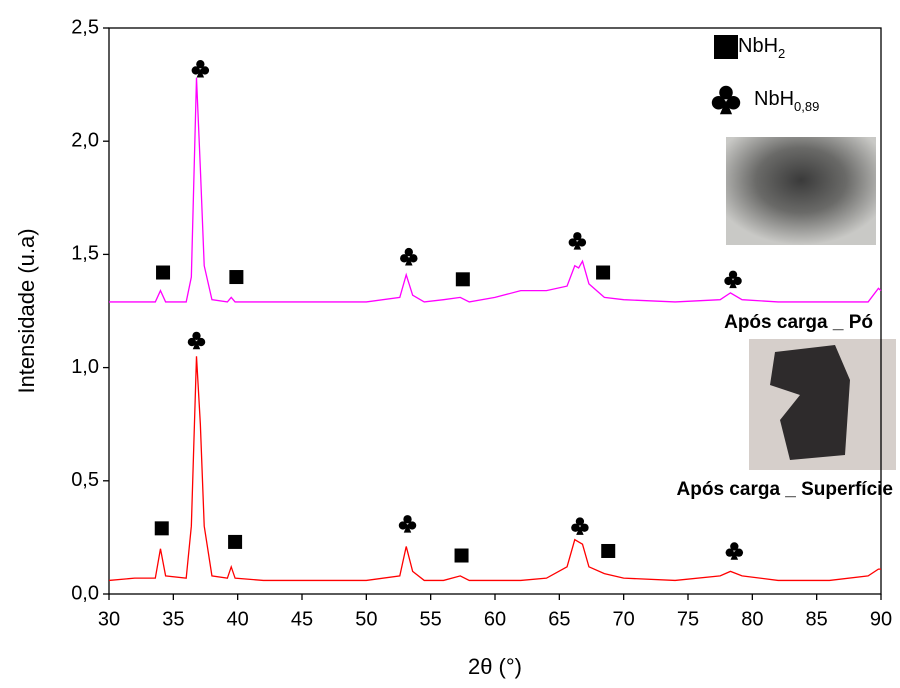 The height and width of the screenshot is (688, 900). I want to click on y-axis-title: Intensidade (u.a), so click(26, 310).